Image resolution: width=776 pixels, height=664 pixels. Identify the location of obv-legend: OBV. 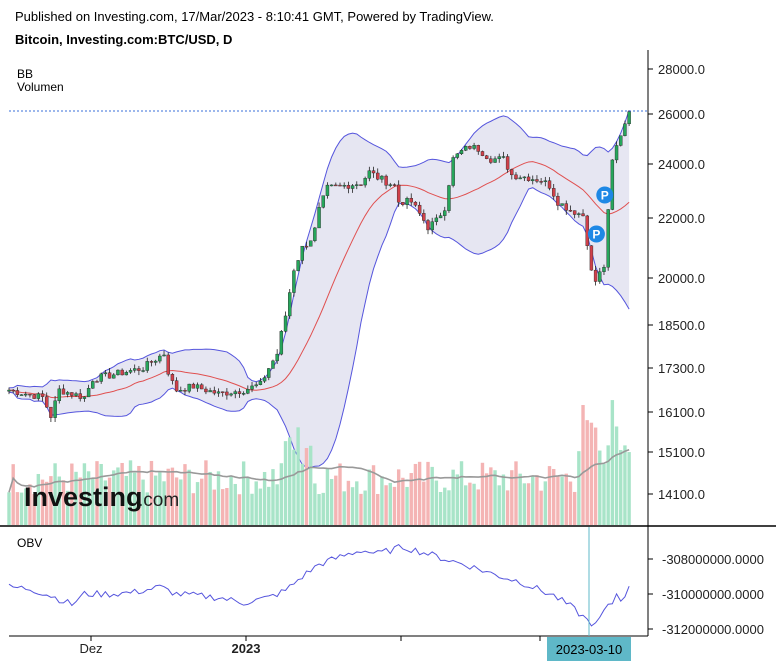
(30, 543).